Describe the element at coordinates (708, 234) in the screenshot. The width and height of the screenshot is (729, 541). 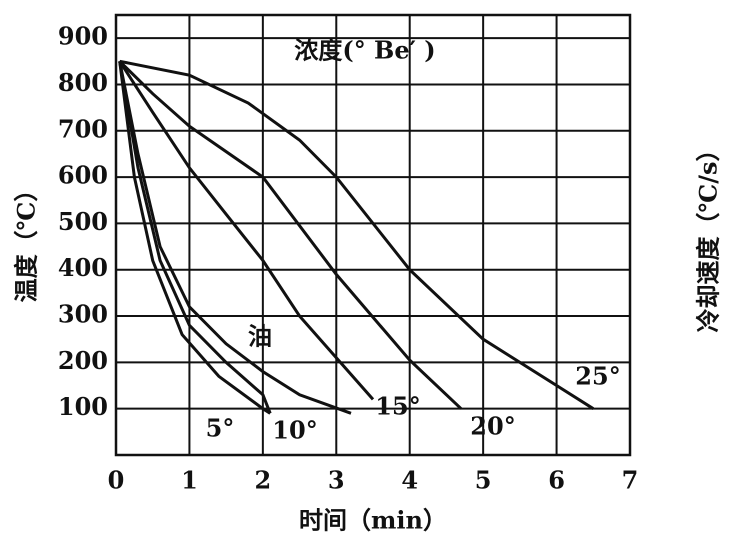
I see `y2-axis-label: 冷却速度（℃/s）` at that location.